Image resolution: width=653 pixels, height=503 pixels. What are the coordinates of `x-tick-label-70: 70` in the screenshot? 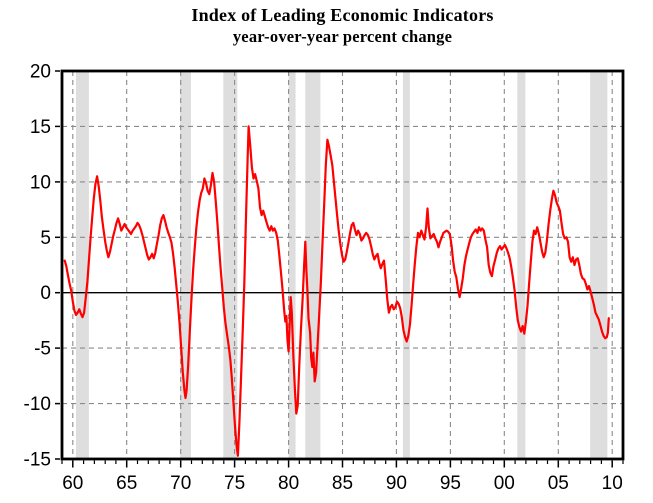 It's located at (180, 483).